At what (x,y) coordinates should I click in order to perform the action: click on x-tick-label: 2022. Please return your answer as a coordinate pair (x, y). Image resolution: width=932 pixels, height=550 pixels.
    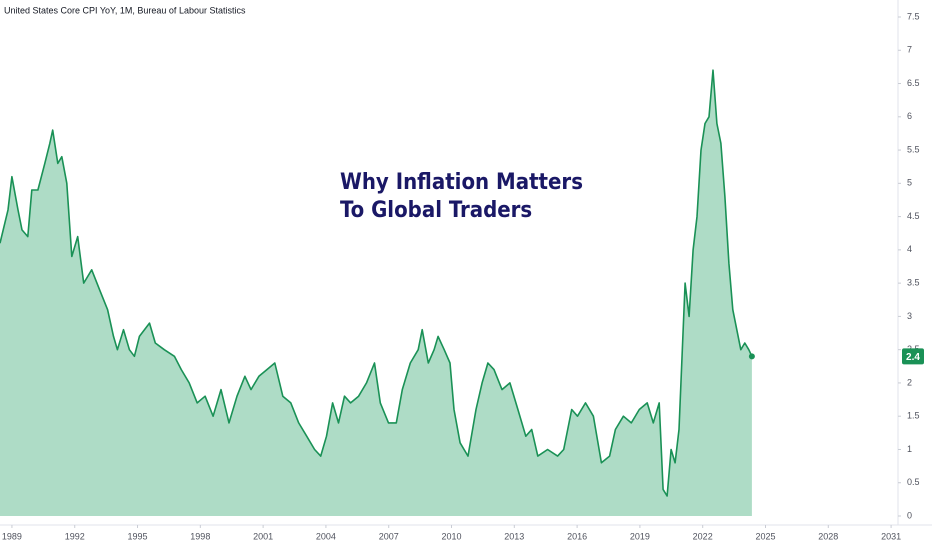
    Looking at the image, I should click on (703, 536).